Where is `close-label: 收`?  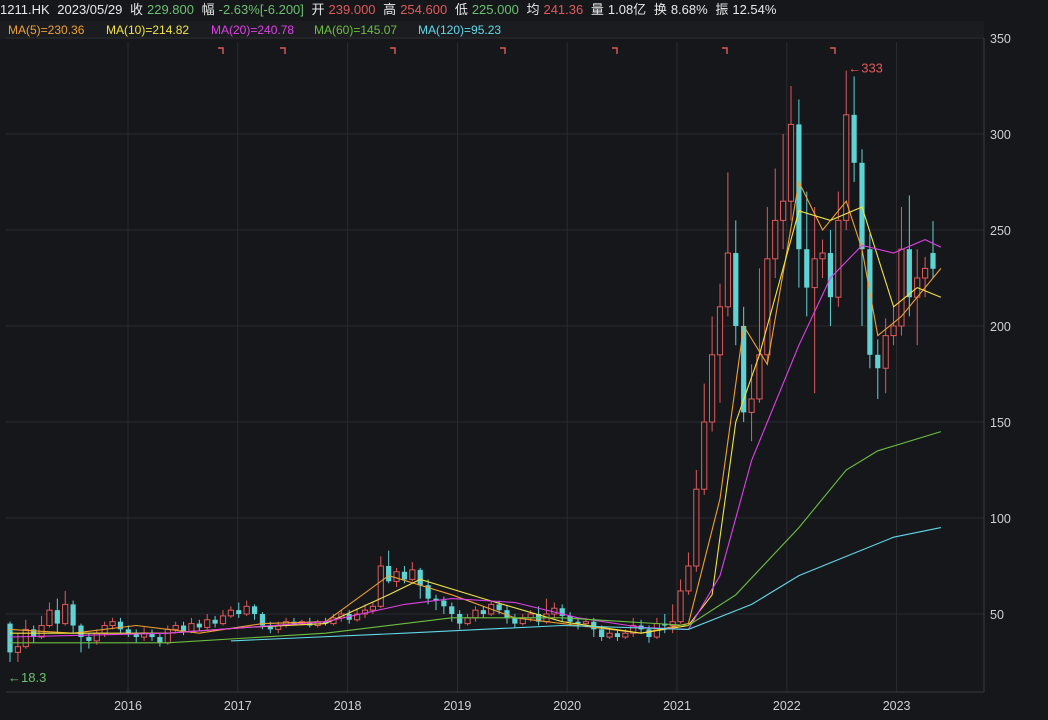 close-label: 收 is located at coordinates (136, 9).